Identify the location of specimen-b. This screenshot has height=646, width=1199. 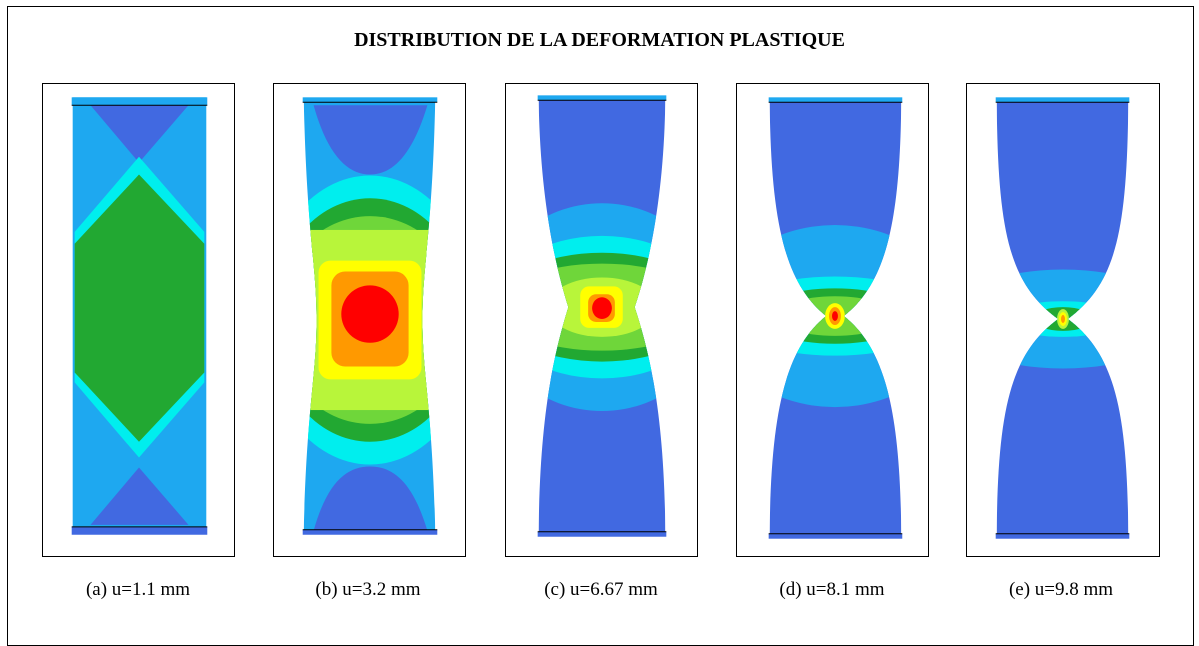
(370, 316).